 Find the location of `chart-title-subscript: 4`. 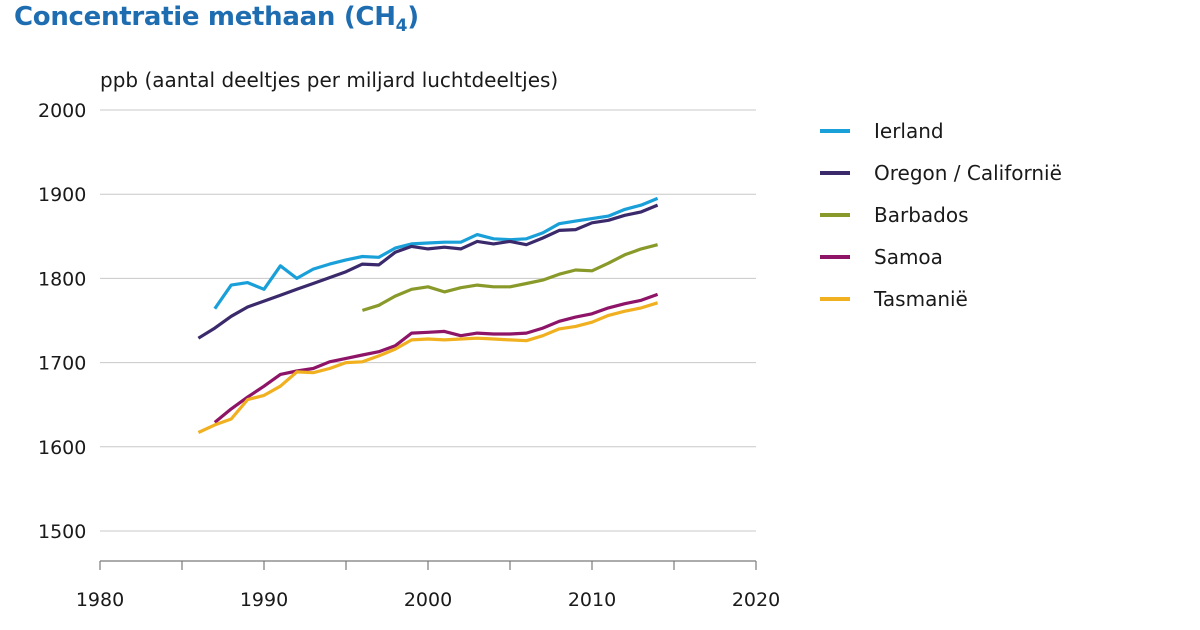

chart-title-subscript: 4 is located at coordinates (401, 26).